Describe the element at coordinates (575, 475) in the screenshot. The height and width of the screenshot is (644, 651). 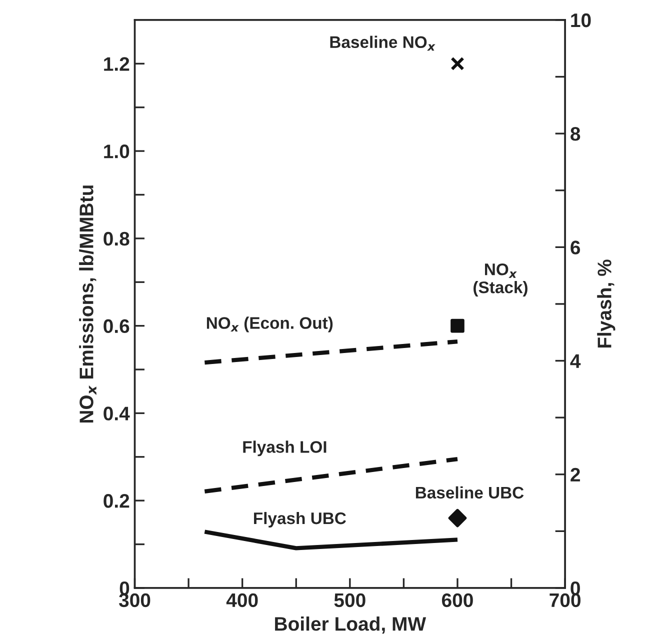
I see `y2-tick-label: 2` at that location.